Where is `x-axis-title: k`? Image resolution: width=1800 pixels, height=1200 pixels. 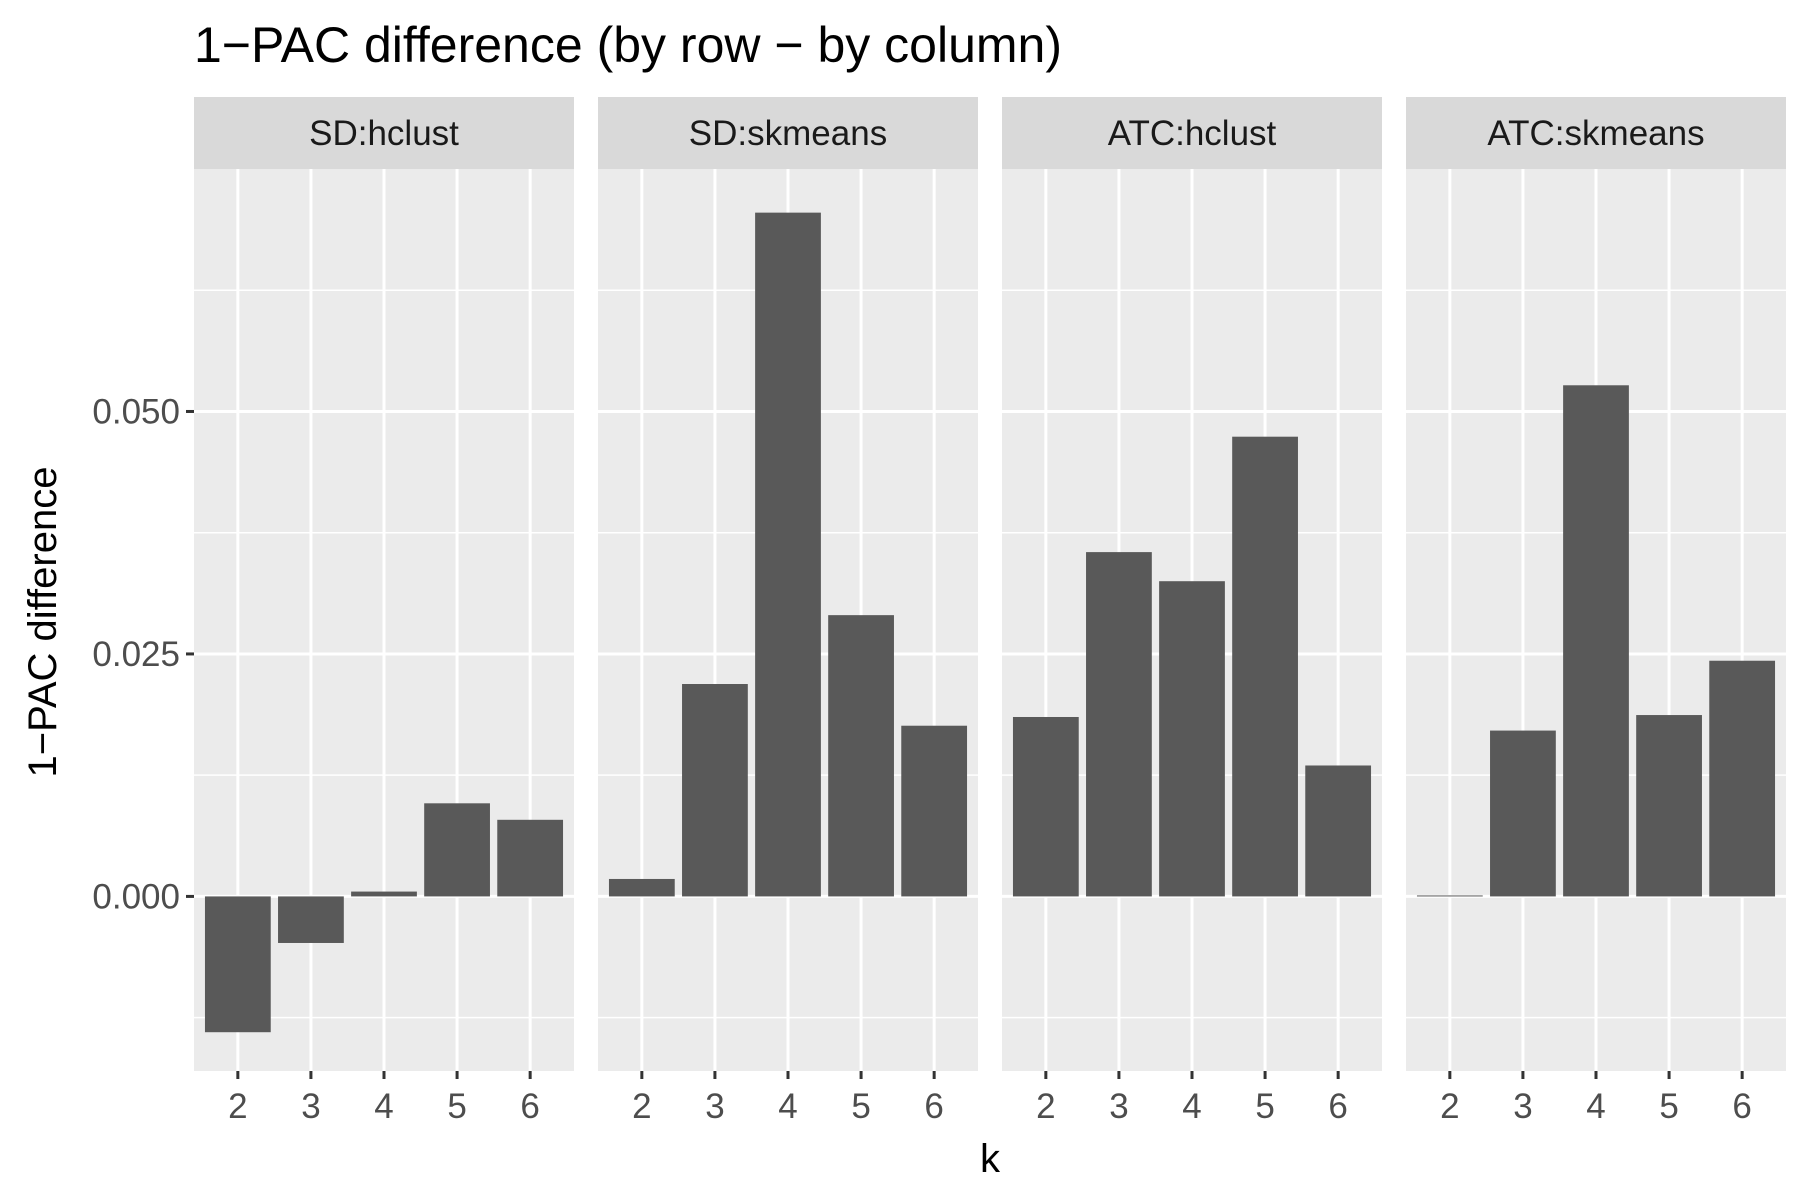 x-axis-title: k is located at coordinates (990, 1159).